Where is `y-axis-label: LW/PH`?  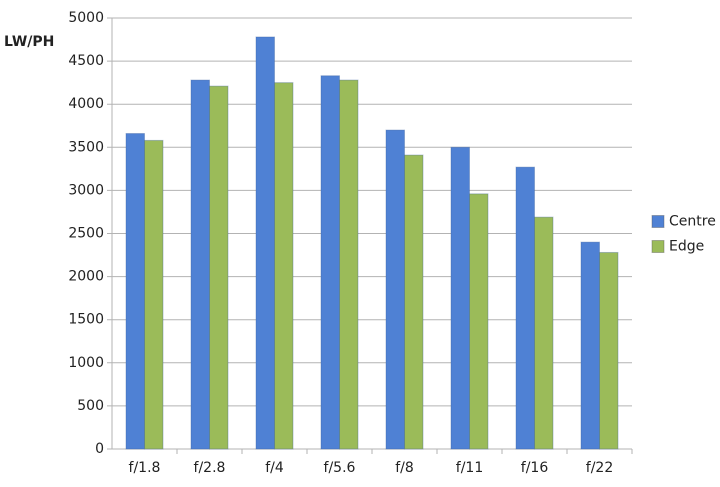
y-axis-label: LW/PH is located at coordinates (29, 42).